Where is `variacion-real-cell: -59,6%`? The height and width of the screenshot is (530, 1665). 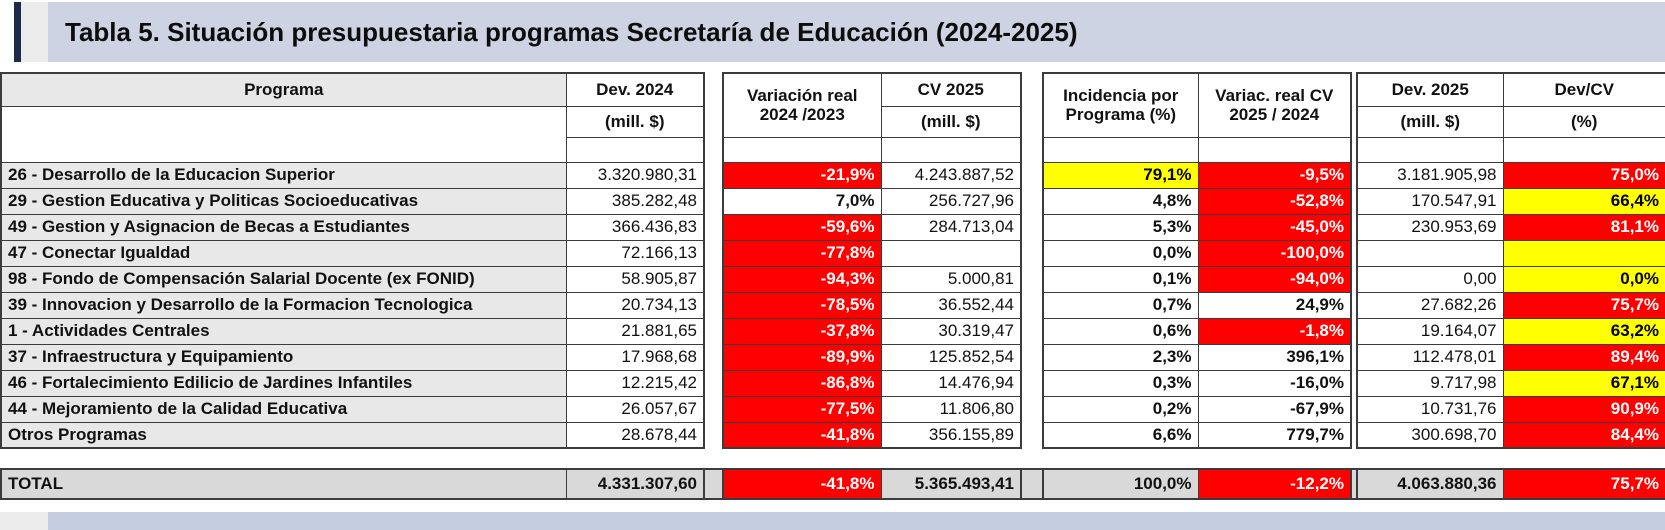
variacion-real-cell: -59,6% is located at coordinates (802, 227).